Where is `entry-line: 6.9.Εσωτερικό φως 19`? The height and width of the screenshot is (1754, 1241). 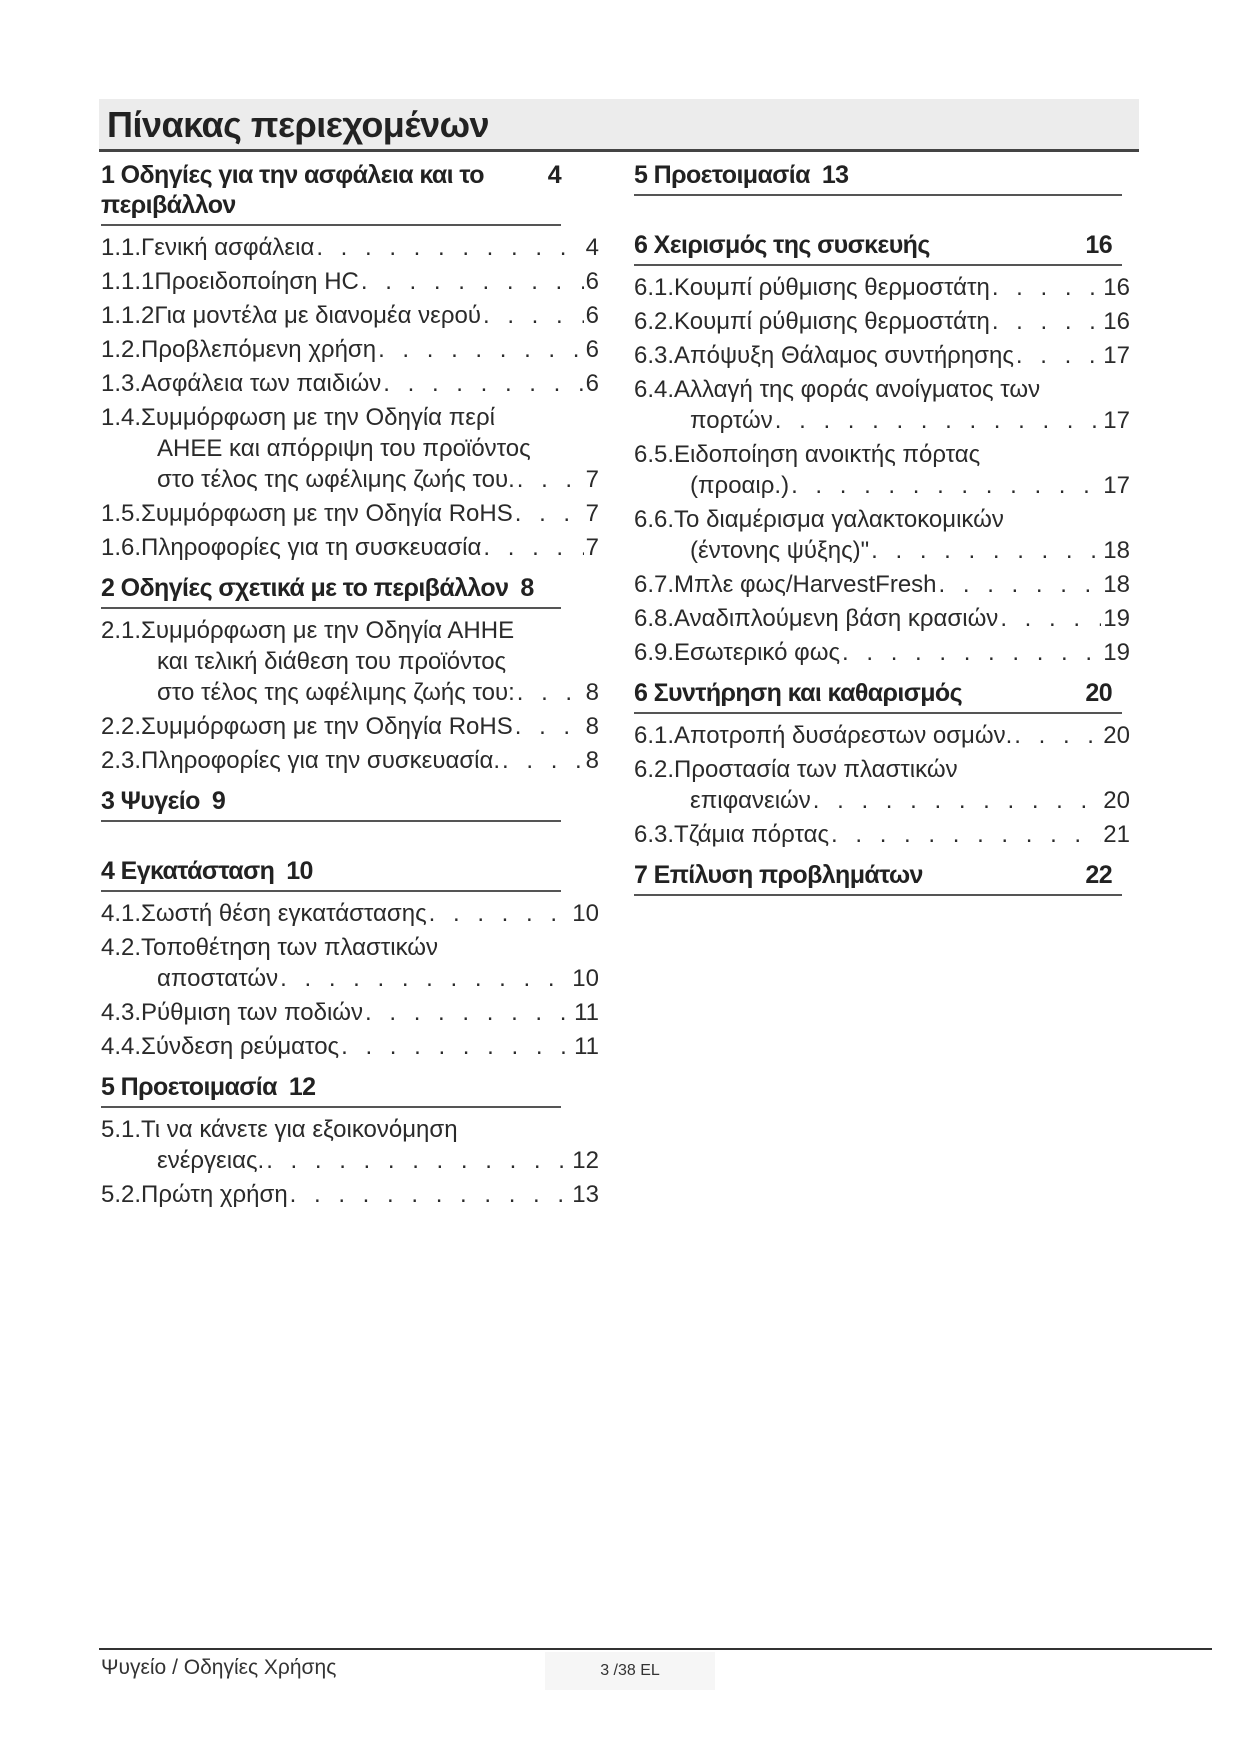 entry-line: 6.9.Εσωτερικό φως 19 is located at coordinates (882, 652).